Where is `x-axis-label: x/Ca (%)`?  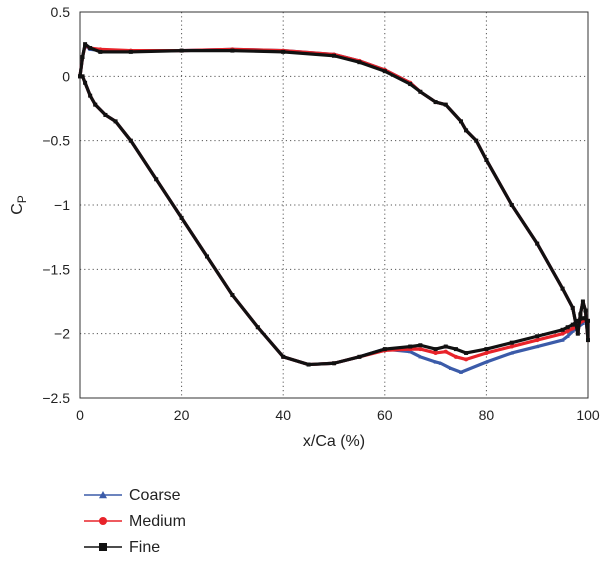 x-axis-label: x/Ca (%) is located at coordinates (334, 441).